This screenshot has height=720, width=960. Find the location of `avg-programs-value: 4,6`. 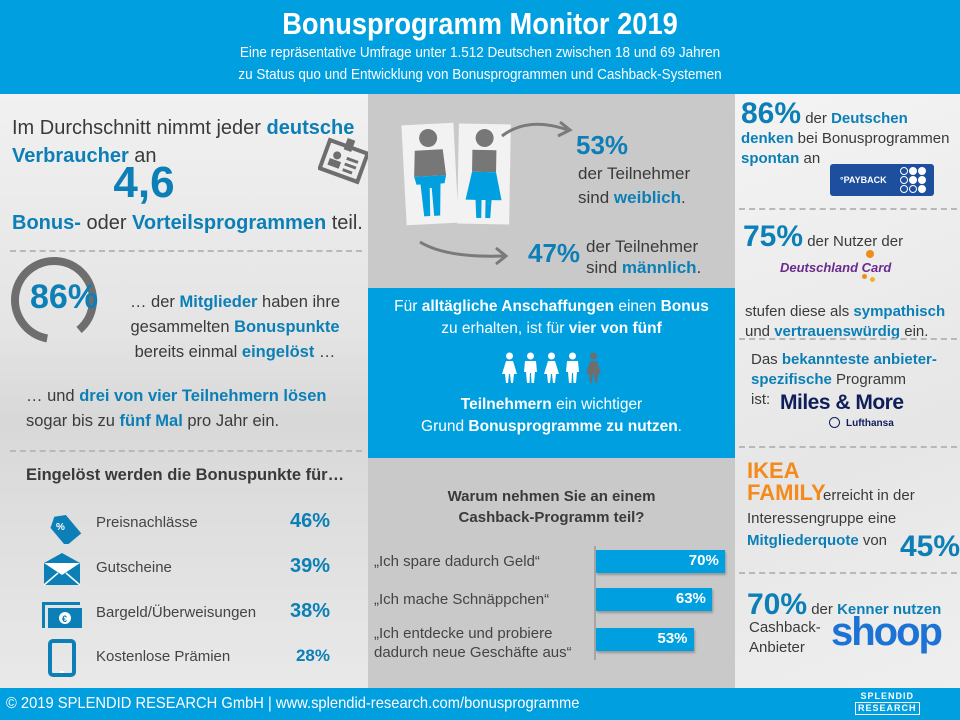

avg-programs-value: 4,6 is located at coordinates (144, 182).